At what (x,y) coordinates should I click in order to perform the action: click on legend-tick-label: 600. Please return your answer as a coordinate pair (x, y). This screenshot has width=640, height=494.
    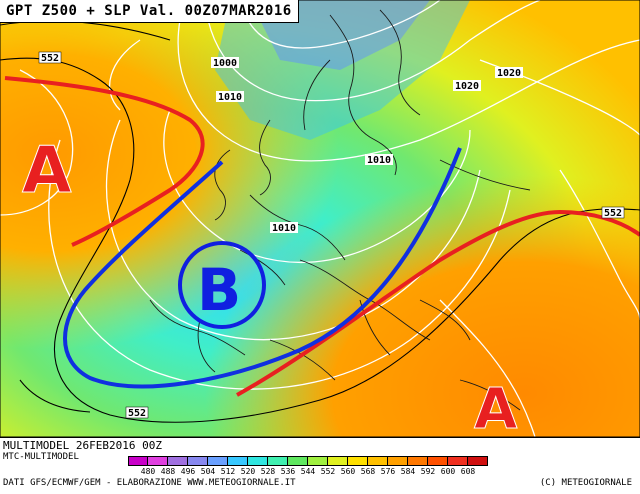
    Looking at the image, I should click on (448, 471).